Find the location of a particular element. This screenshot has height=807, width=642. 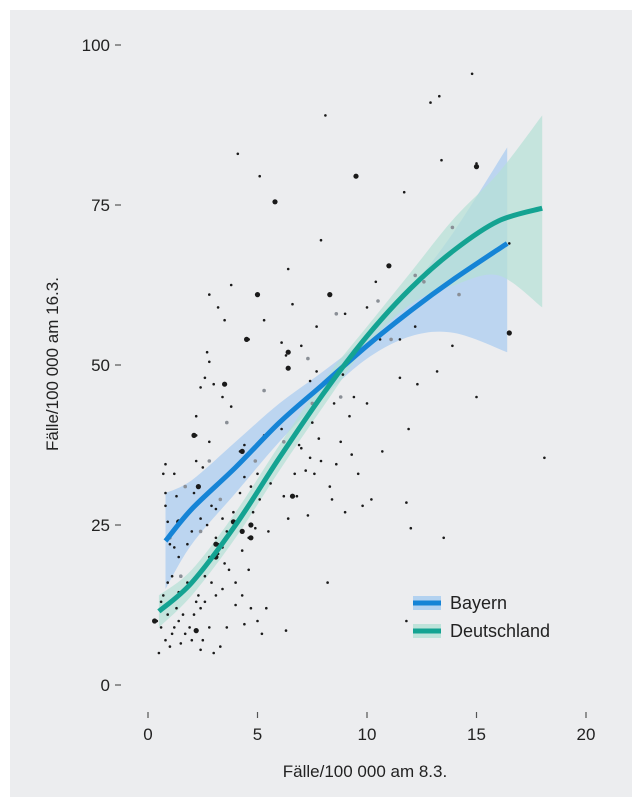

x-axis-title: Fälle/100 000 am 8.3. is located at coordinates (365, 771).